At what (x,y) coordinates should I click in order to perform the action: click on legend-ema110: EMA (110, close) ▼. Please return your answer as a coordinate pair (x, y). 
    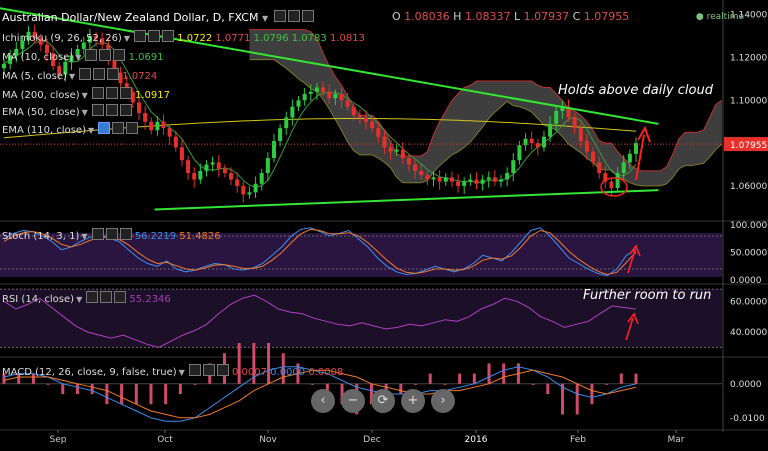
    Looking at the image, I should click on (70, 129).